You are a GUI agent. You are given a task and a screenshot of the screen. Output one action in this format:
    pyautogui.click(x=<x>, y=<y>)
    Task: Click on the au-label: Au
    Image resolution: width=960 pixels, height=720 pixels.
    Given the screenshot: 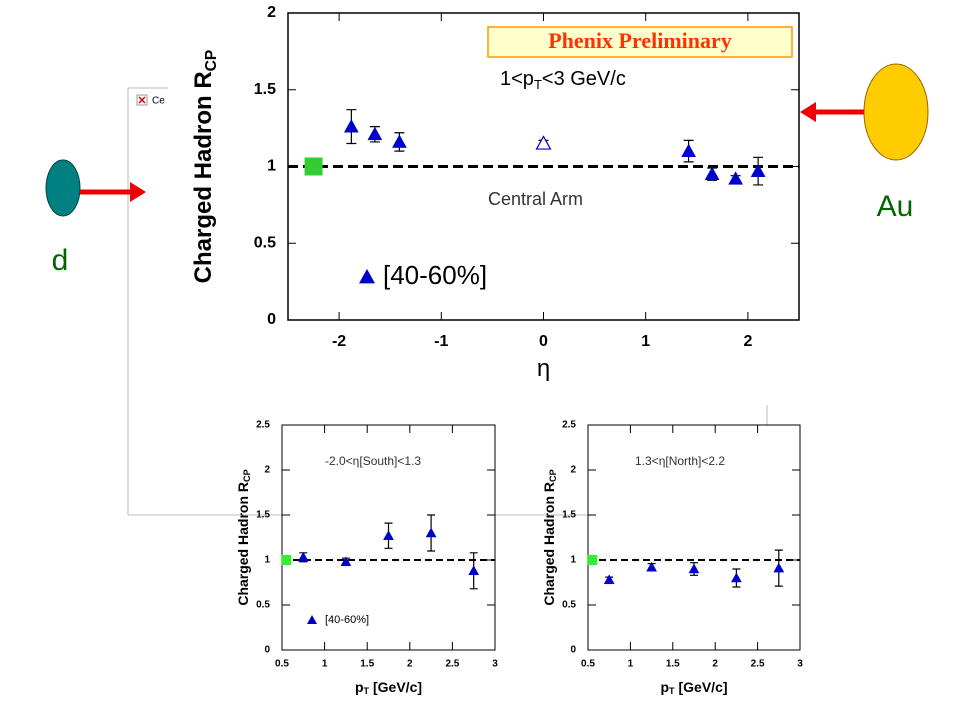 What is the action you would take?
    pyautogui.click(x=895, y=206)
    